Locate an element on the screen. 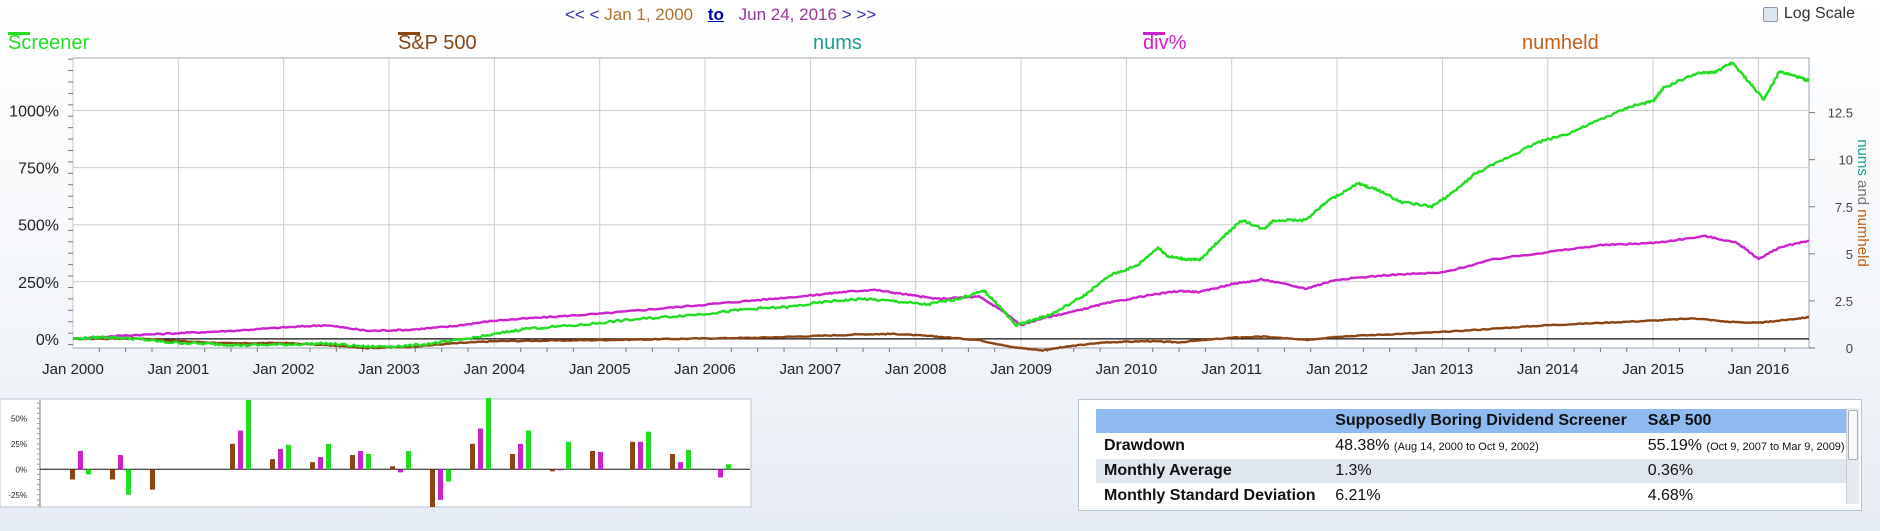 Image resolution: width=1880 pixels, height=531 pixels. legend-label: S&P 500 is located at coordinates (437, 43).